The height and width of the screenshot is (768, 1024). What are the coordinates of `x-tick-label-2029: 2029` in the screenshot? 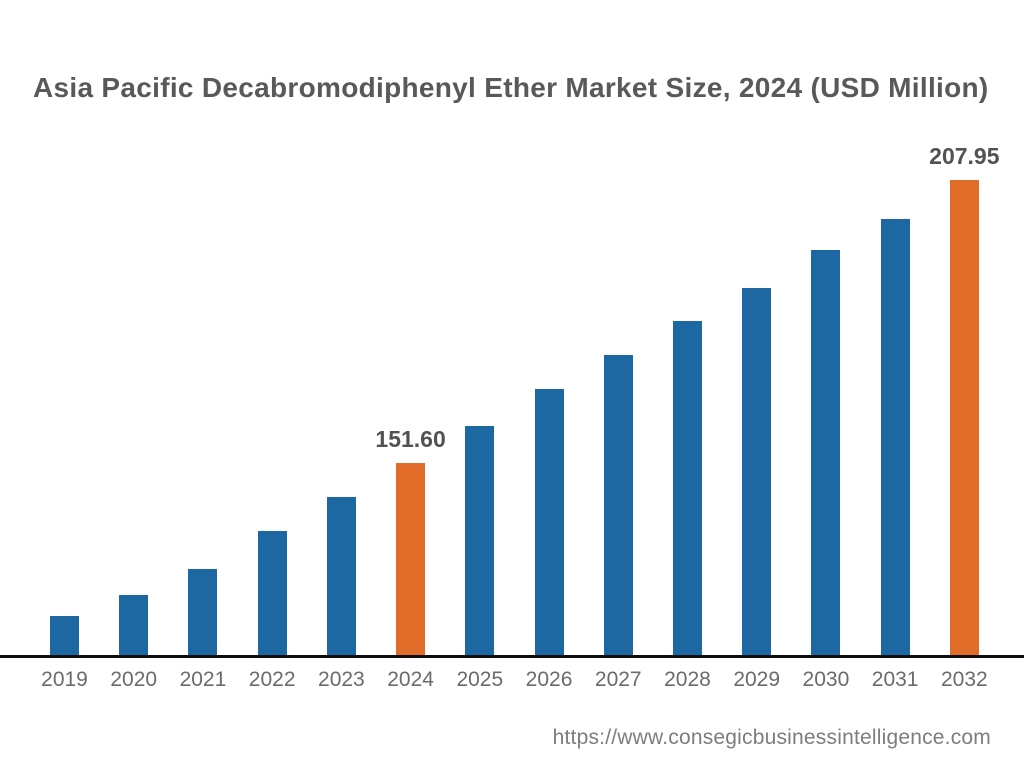 It's located at (757, 679).